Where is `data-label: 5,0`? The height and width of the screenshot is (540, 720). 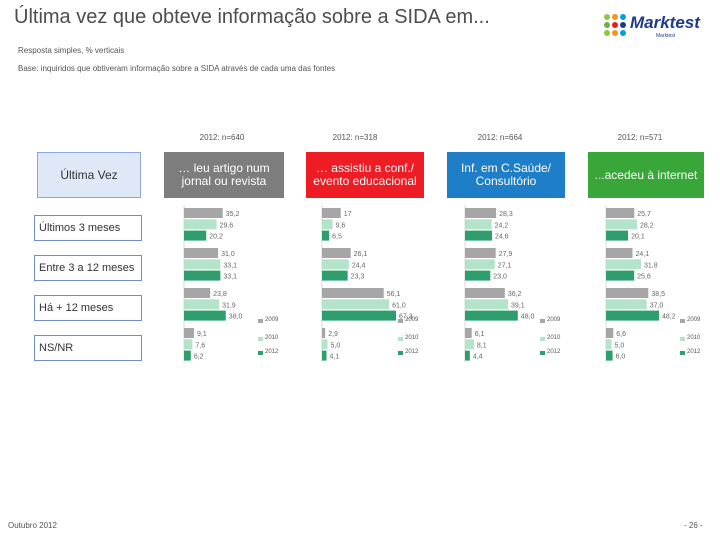
data-label: 5,0 is located at coordinates (620, 345).